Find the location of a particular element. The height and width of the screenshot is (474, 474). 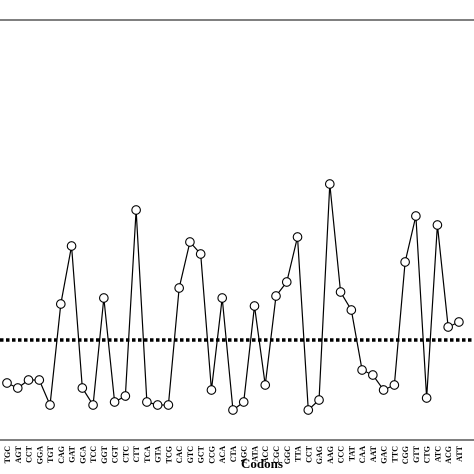

x-tick-label: ATT is located at coordinates (459, 453).